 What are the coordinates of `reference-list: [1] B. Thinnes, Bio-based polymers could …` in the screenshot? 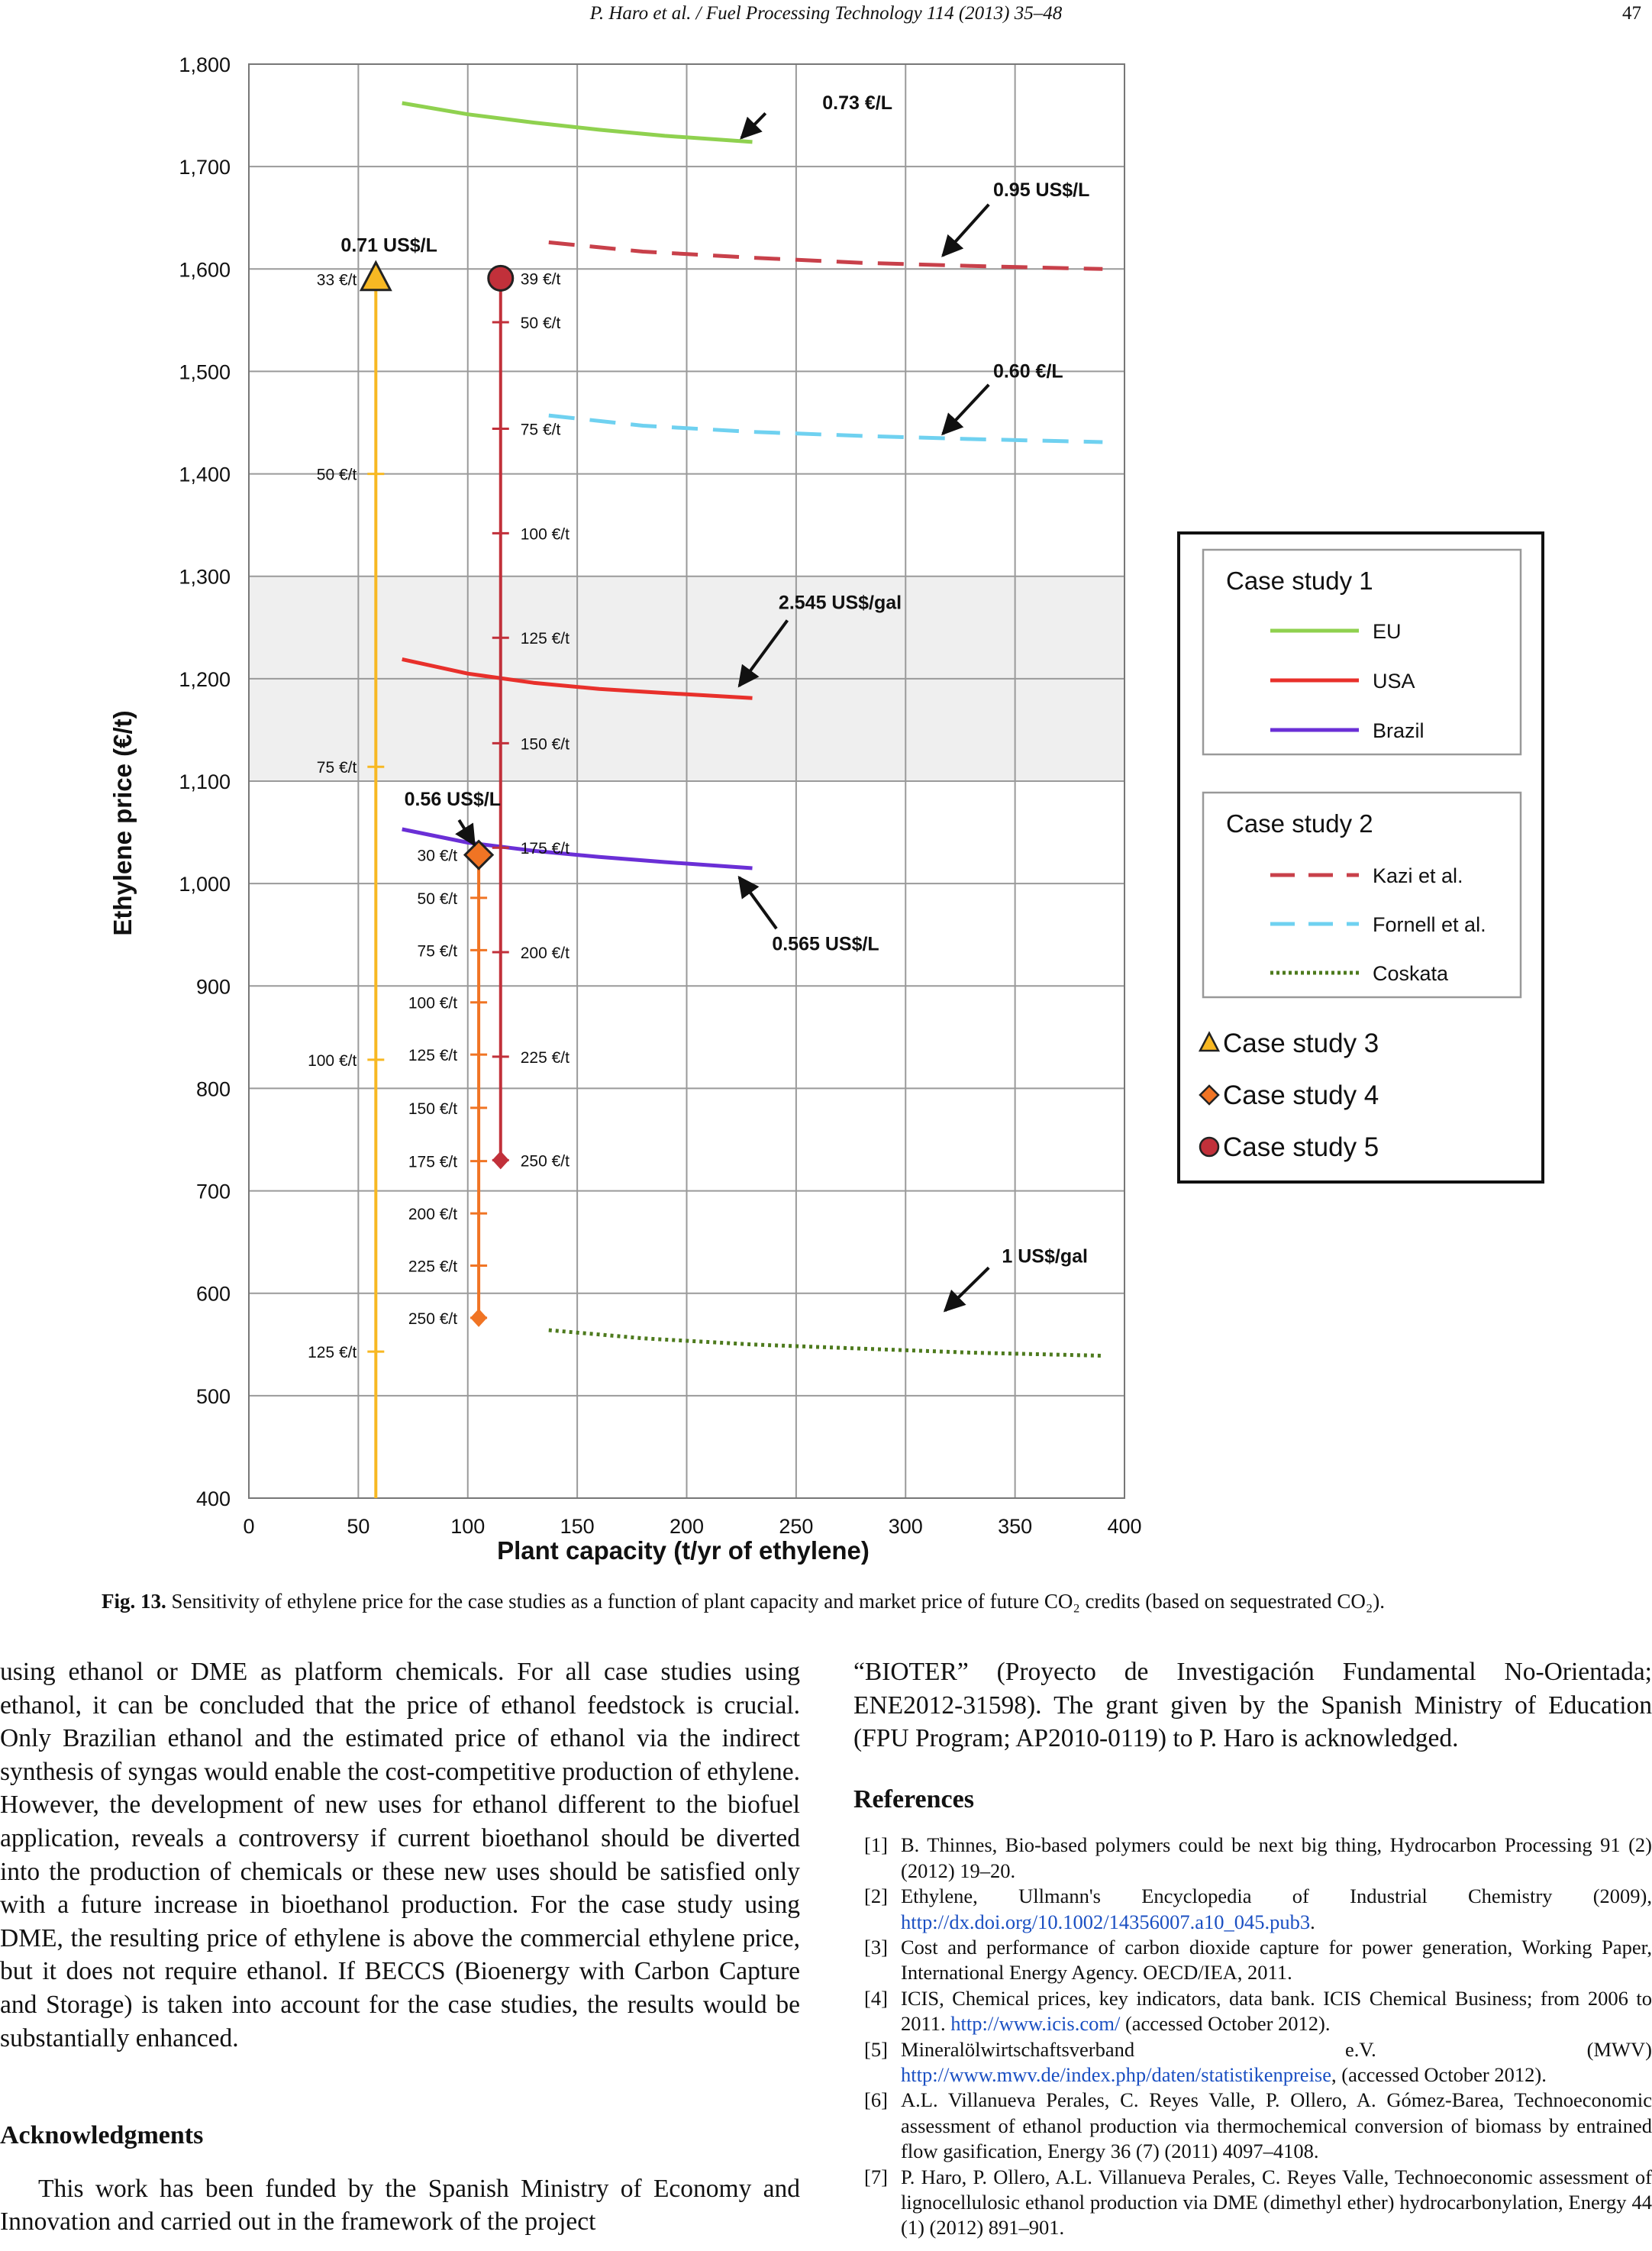 It's located at (1252, 2037).